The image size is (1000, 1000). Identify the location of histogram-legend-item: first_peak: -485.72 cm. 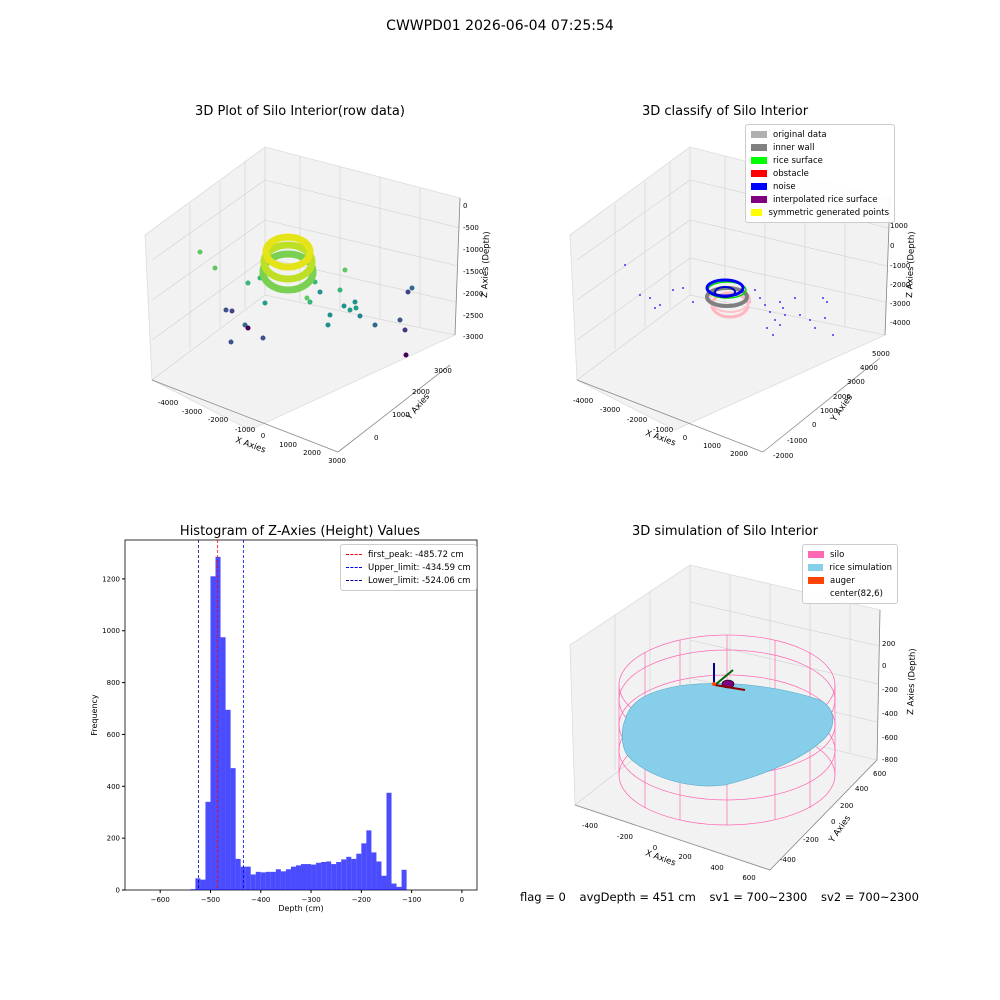
(408, 554).